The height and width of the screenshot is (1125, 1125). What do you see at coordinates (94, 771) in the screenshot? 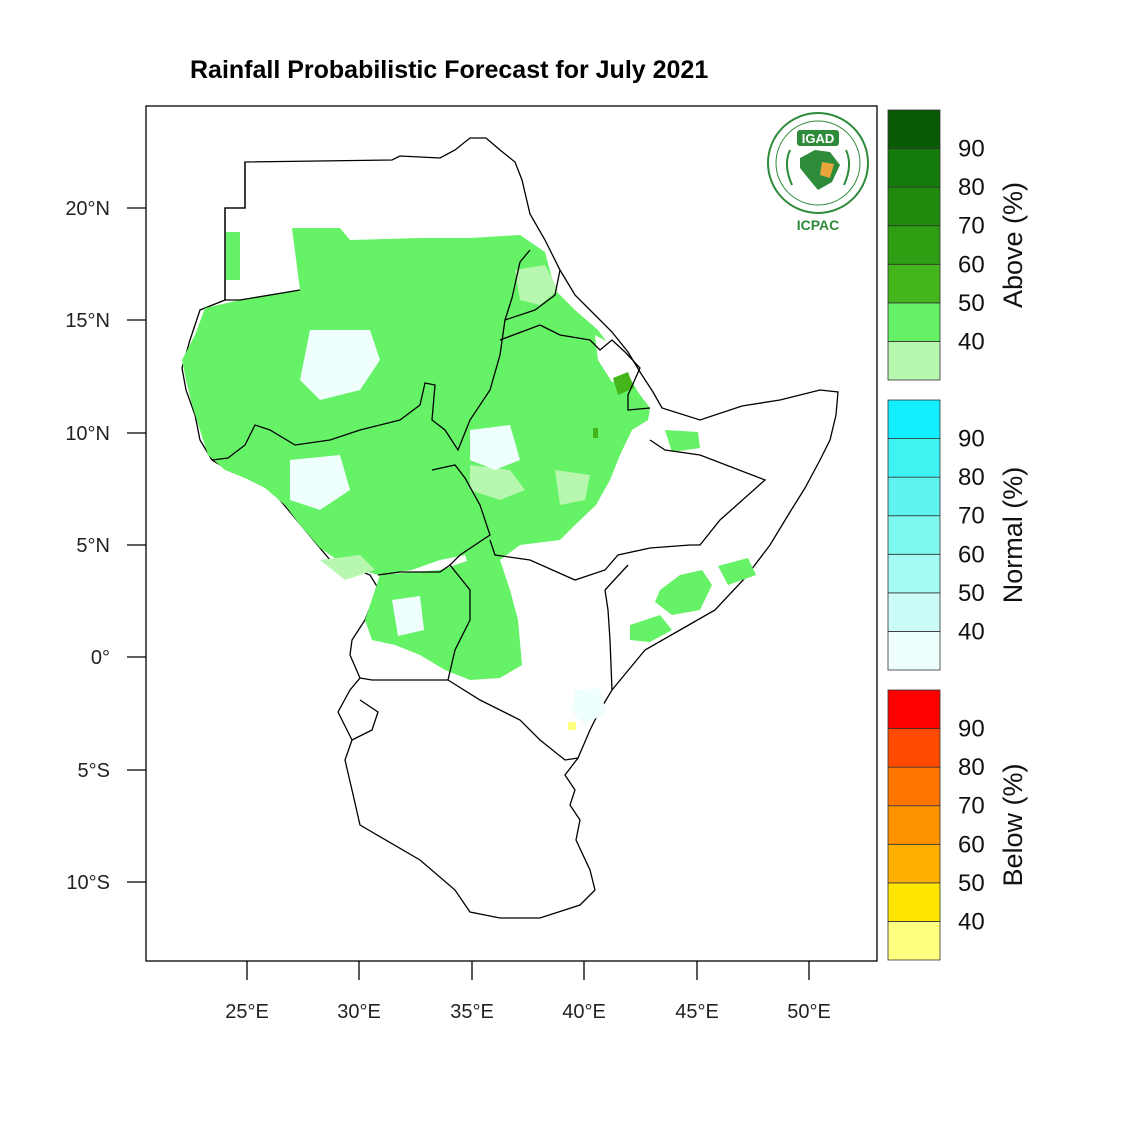
I see `lat-label: 5°S` at bounding box center [94, 771].